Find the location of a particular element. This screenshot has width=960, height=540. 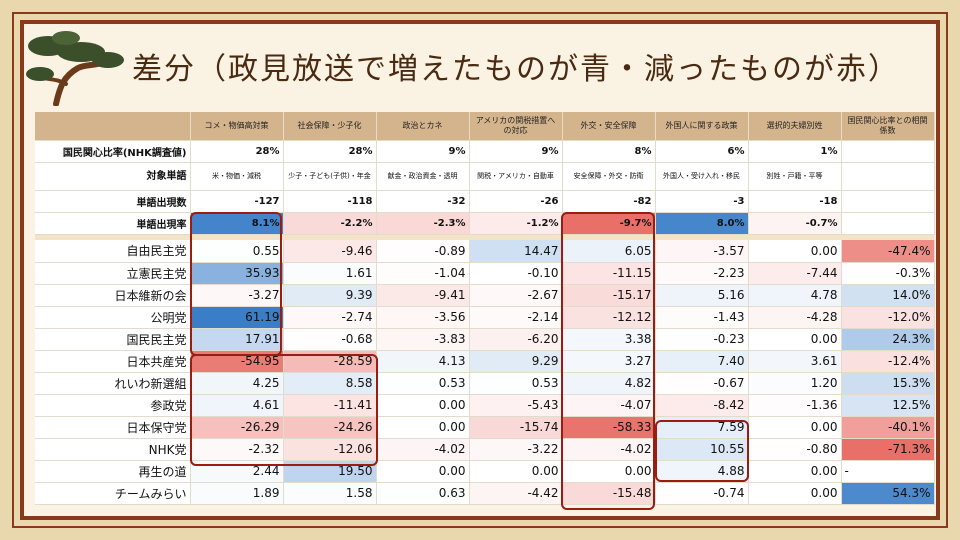

party-row: れいわ新選組 4.25 8.58 0.53 0.53 4.82 -0.67 1.20 15.3% is located at coordinates (485, 383).